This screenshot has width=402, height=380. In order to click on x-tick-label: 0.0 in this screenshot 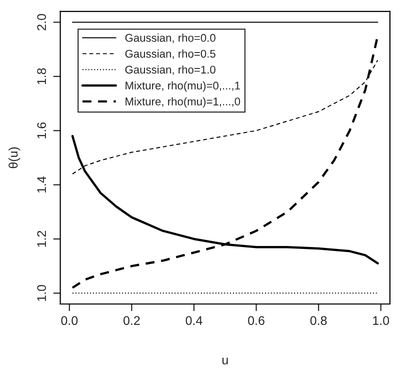, I will do `click(69, 320)`.